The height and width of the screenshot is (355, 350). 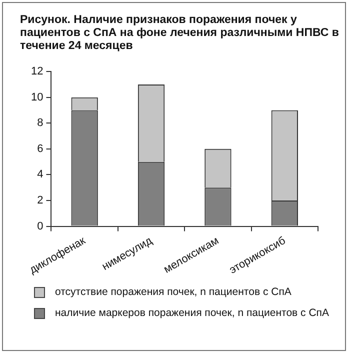 What do you see at coordinates (37, 72) in the screenshot?
I see `y-tick-label: 12` at bounding box center [37, 72].